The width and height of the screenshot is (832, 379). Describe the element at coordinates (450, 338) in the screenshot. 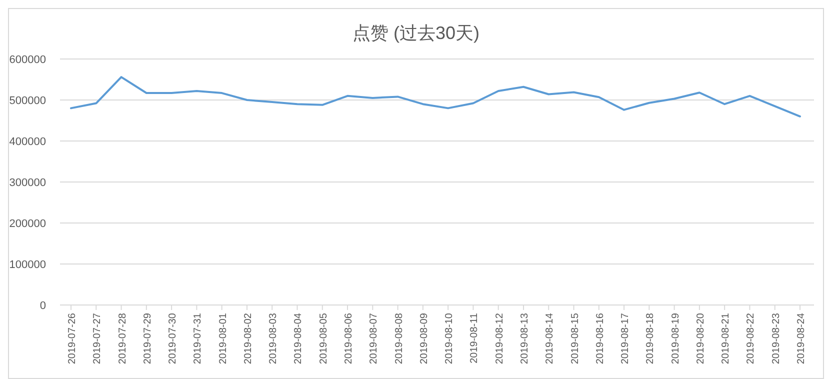

I see `x-tick-label: 2019-08-10` at that location.